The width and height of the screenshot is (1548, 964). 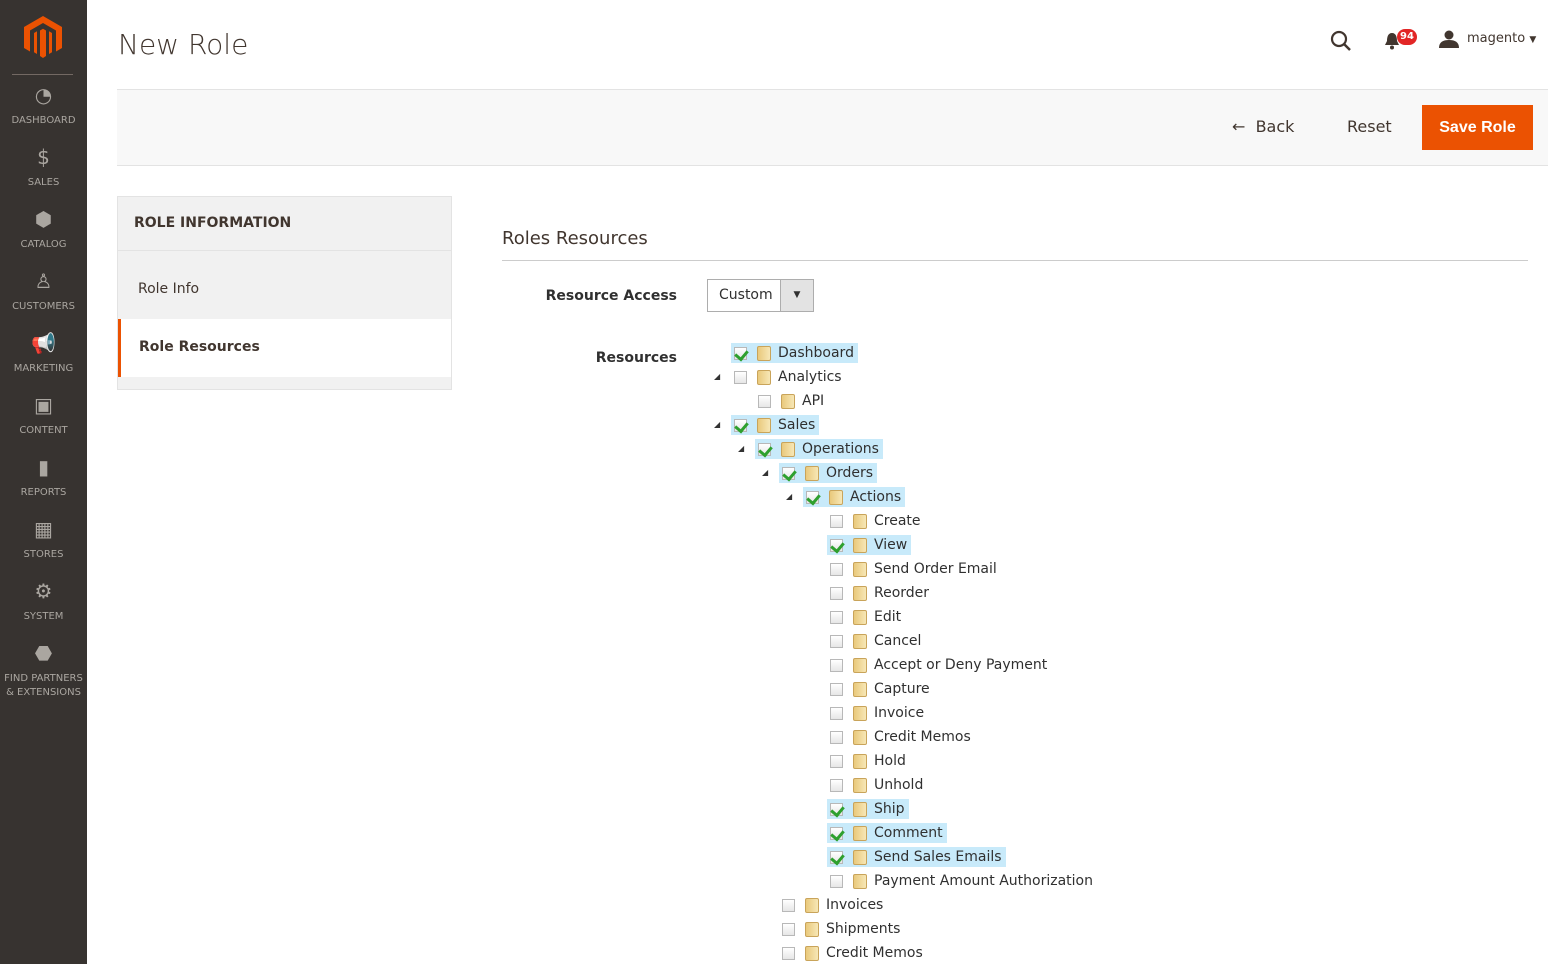 What do you see at coordinates (284, 348) in the screenshot?
I see `tab-role-resources: Role Resources` at bounding box center [284, 348].